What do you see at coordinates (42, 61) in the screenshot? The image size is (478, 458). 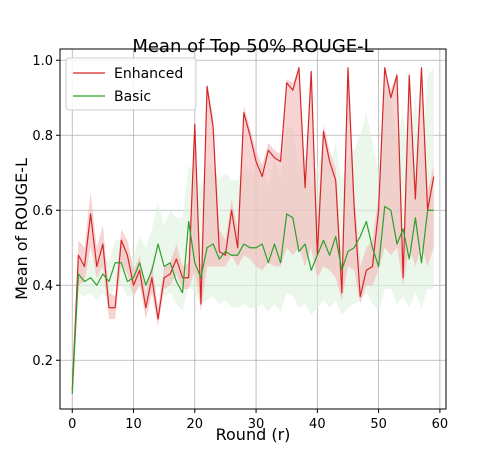 I see `y-tick-label: 1.0` at bounding box center [42, 61].